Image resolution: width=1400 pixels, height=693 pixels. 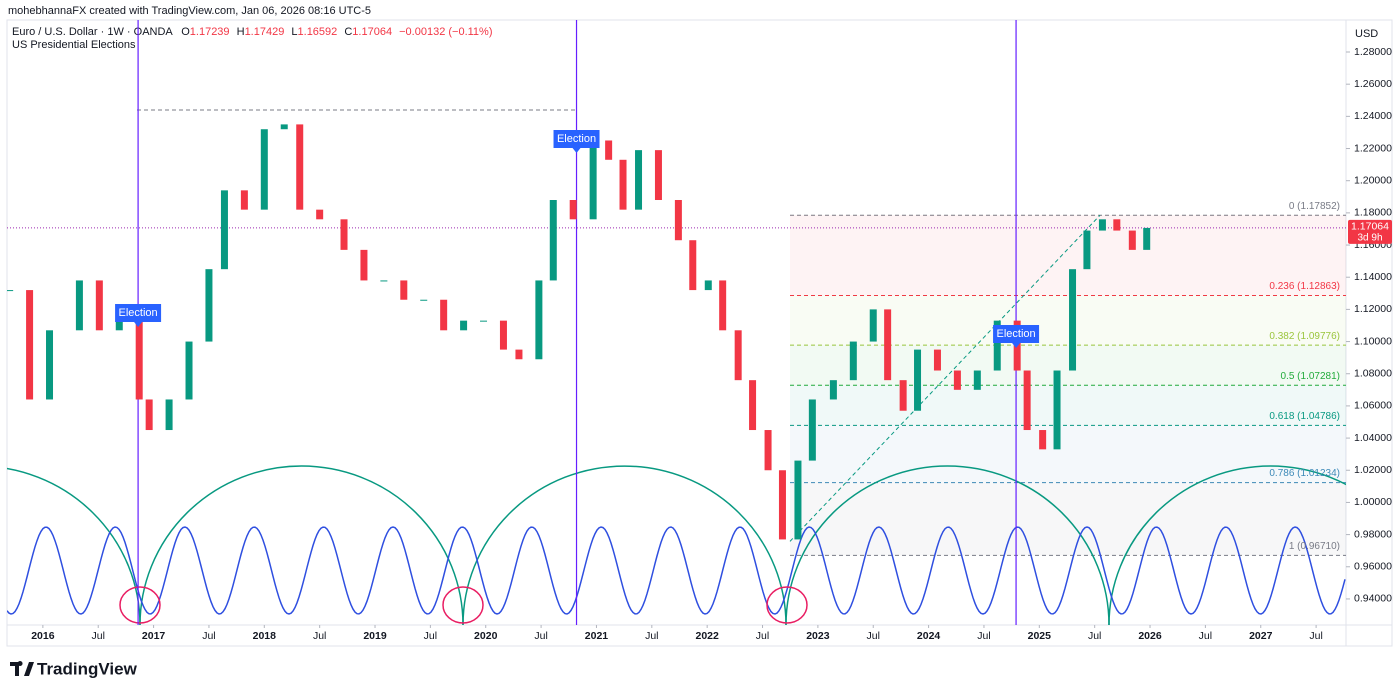 I want to click on footer-logo: TradingView, so click(x=74, y=668).